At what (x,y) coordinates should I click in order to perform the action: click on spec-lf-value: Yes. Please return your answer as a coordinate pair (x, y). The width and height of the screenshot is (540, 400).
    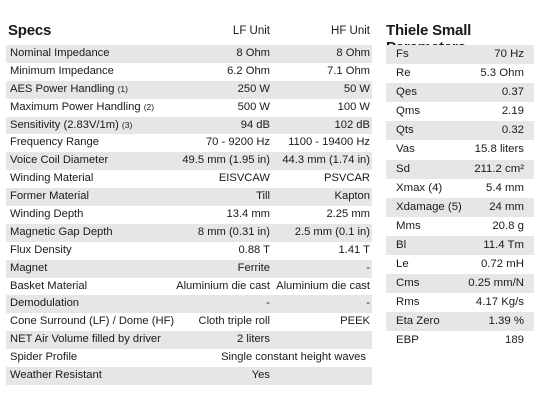
    Looking at the image, I should click on (260, 375).